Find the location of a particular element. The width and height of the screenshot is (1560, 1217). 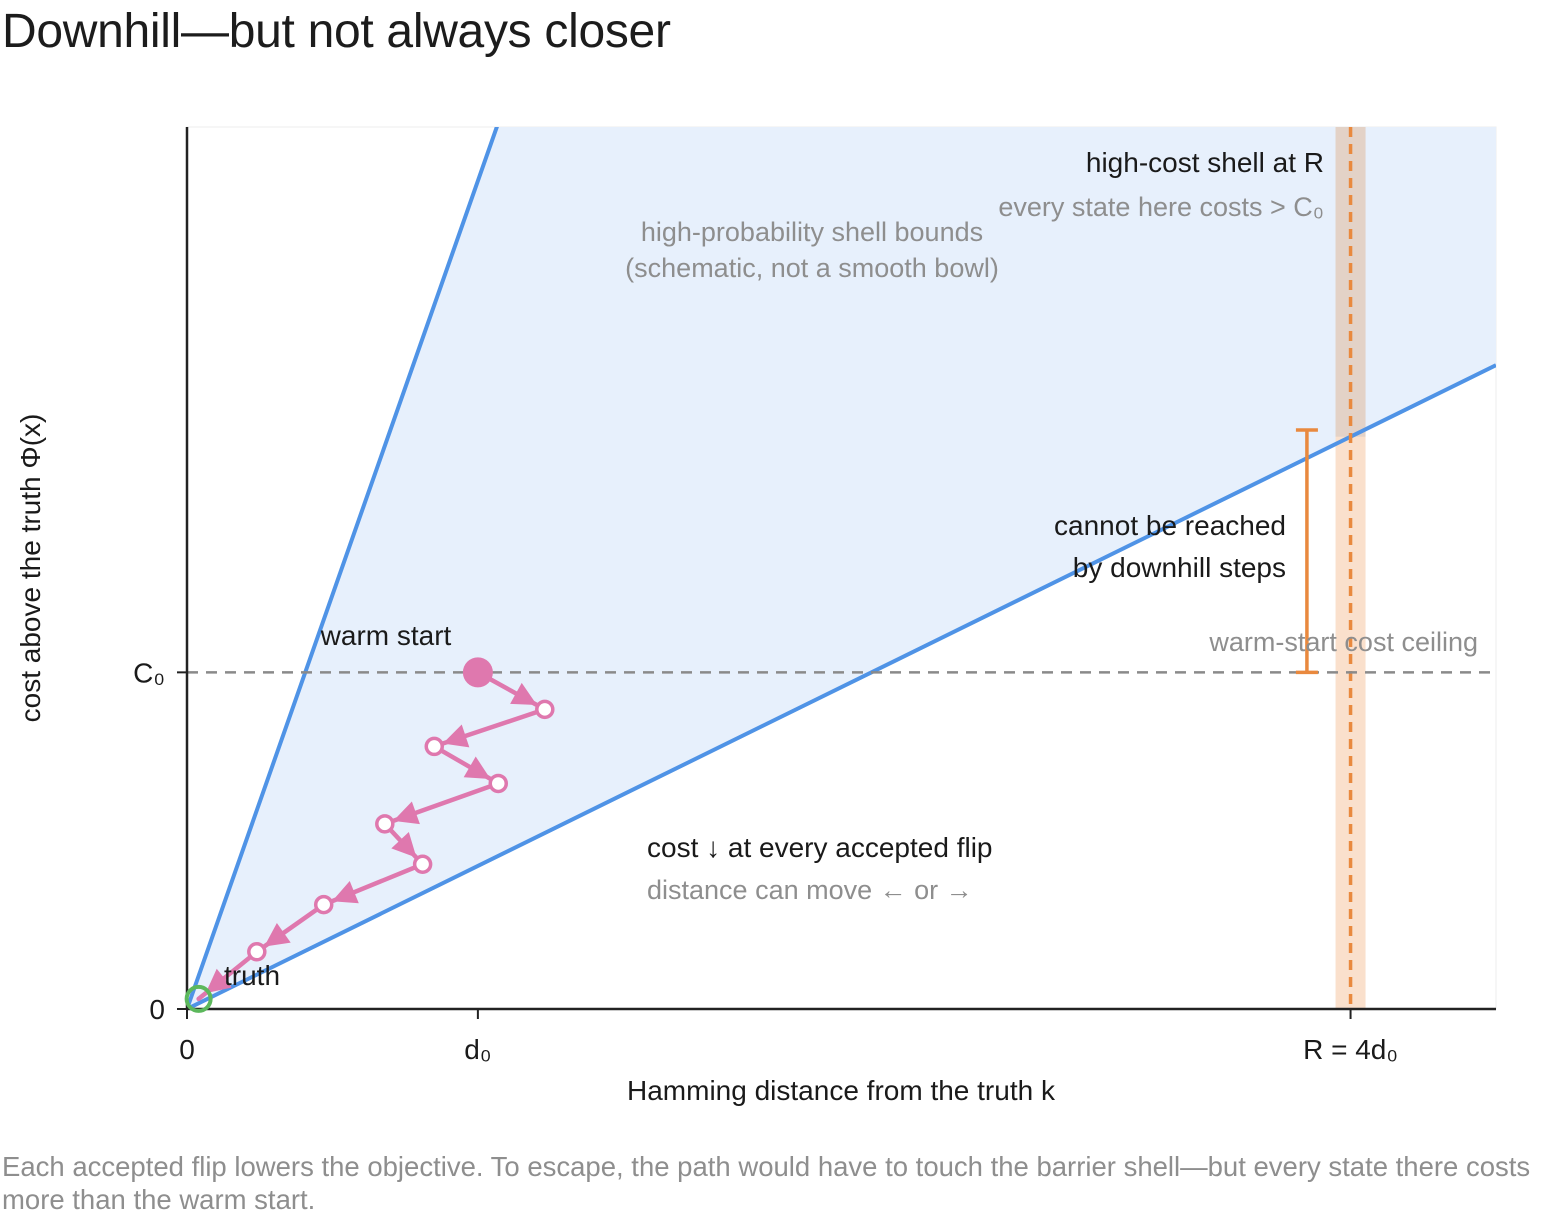

shell-sublabel: every state here costs > C₀ is located at coordinates (1161, 207).